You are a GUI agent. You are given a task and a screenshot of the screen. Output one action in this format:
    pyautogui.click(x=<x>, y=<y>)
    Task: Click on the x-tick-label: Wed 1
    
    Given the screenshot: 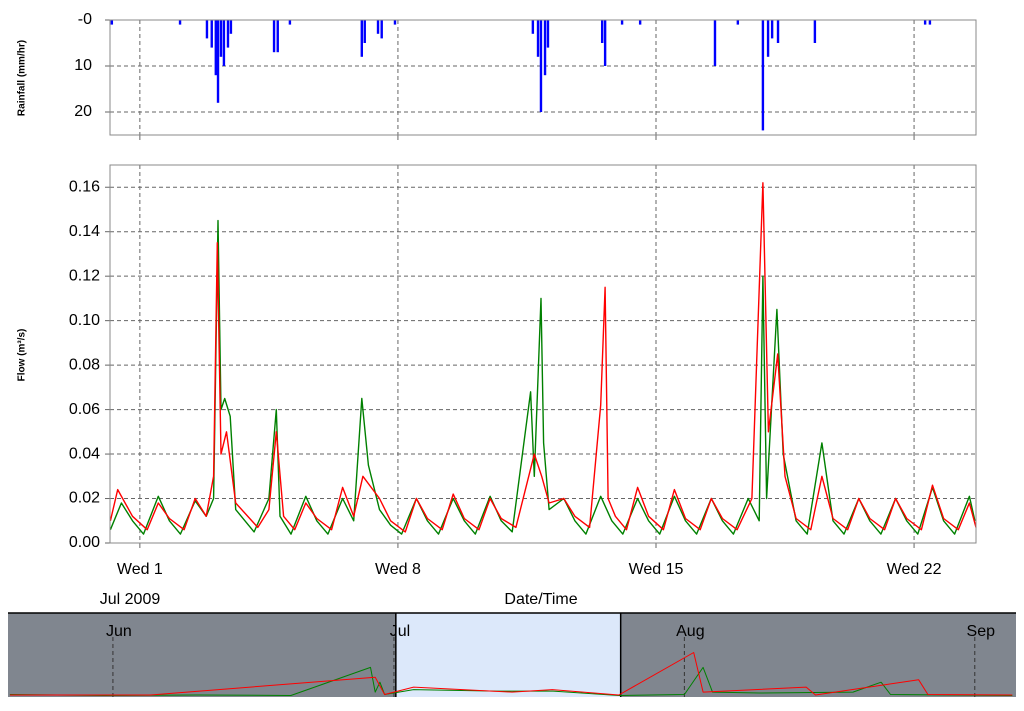 What is the action you would take?
    pyautogui.click(x=140, y=569)
    